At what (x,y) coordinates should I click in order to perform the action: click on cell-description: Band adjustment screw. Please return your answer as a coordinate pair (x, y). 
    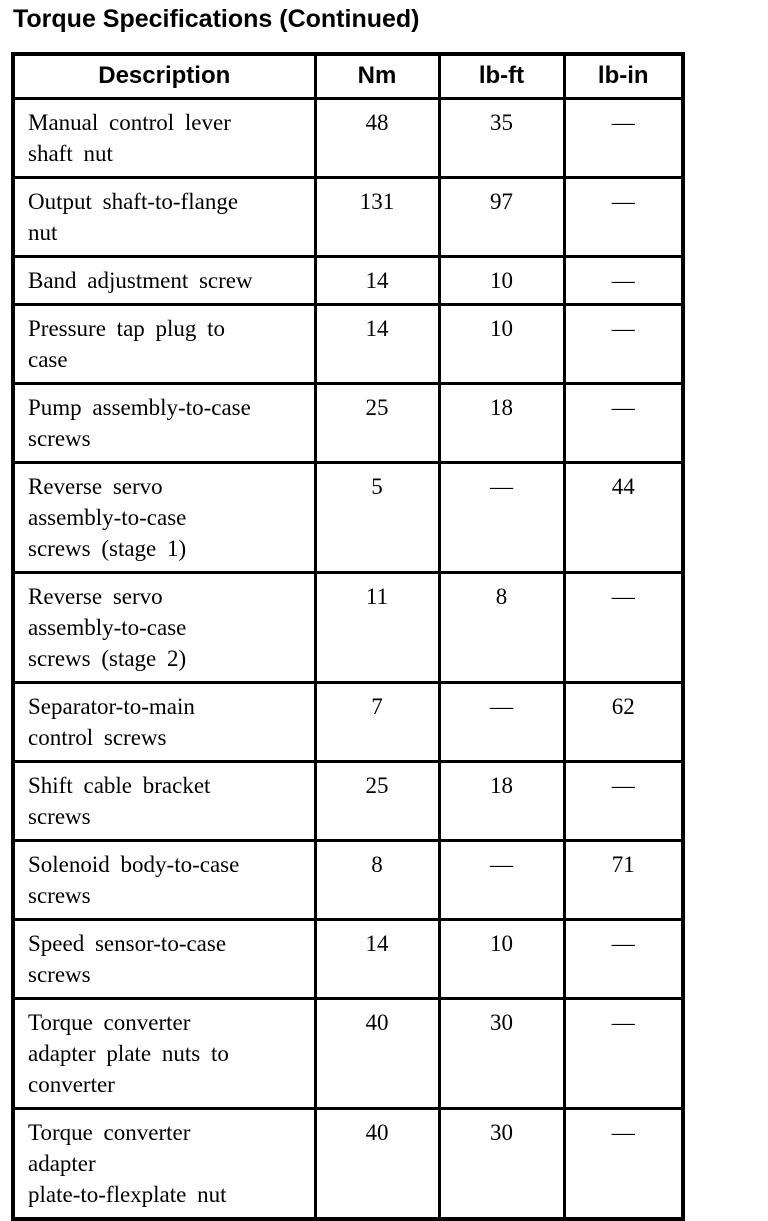
    Looking at the image, I should click on (164, 280).